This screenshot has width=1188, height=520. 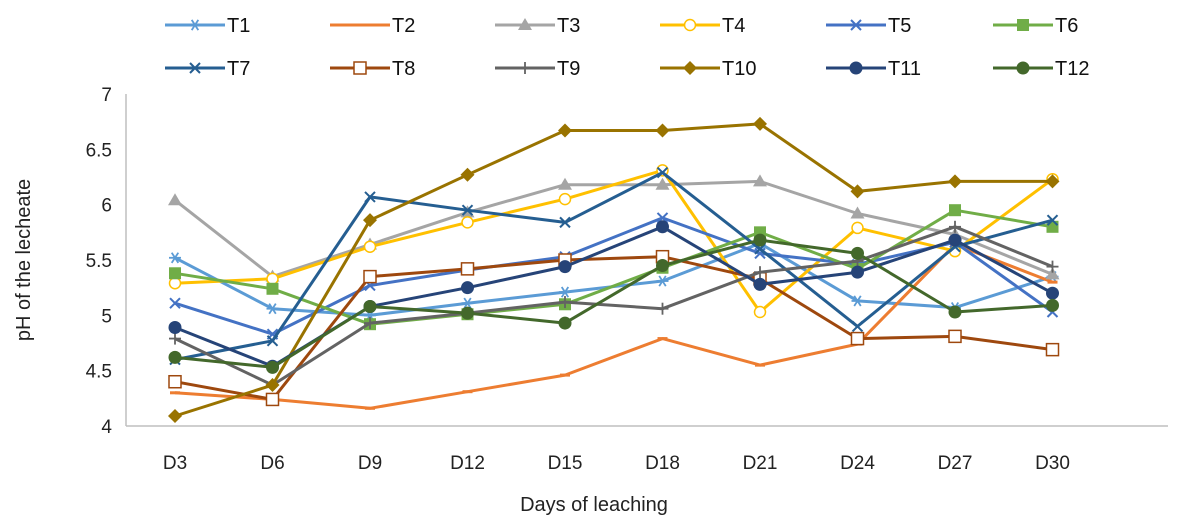 What do you see at coordinates (106, 427) in the screenshot?
I see `y-tick-label: 4` at bounding box center [106, 427].